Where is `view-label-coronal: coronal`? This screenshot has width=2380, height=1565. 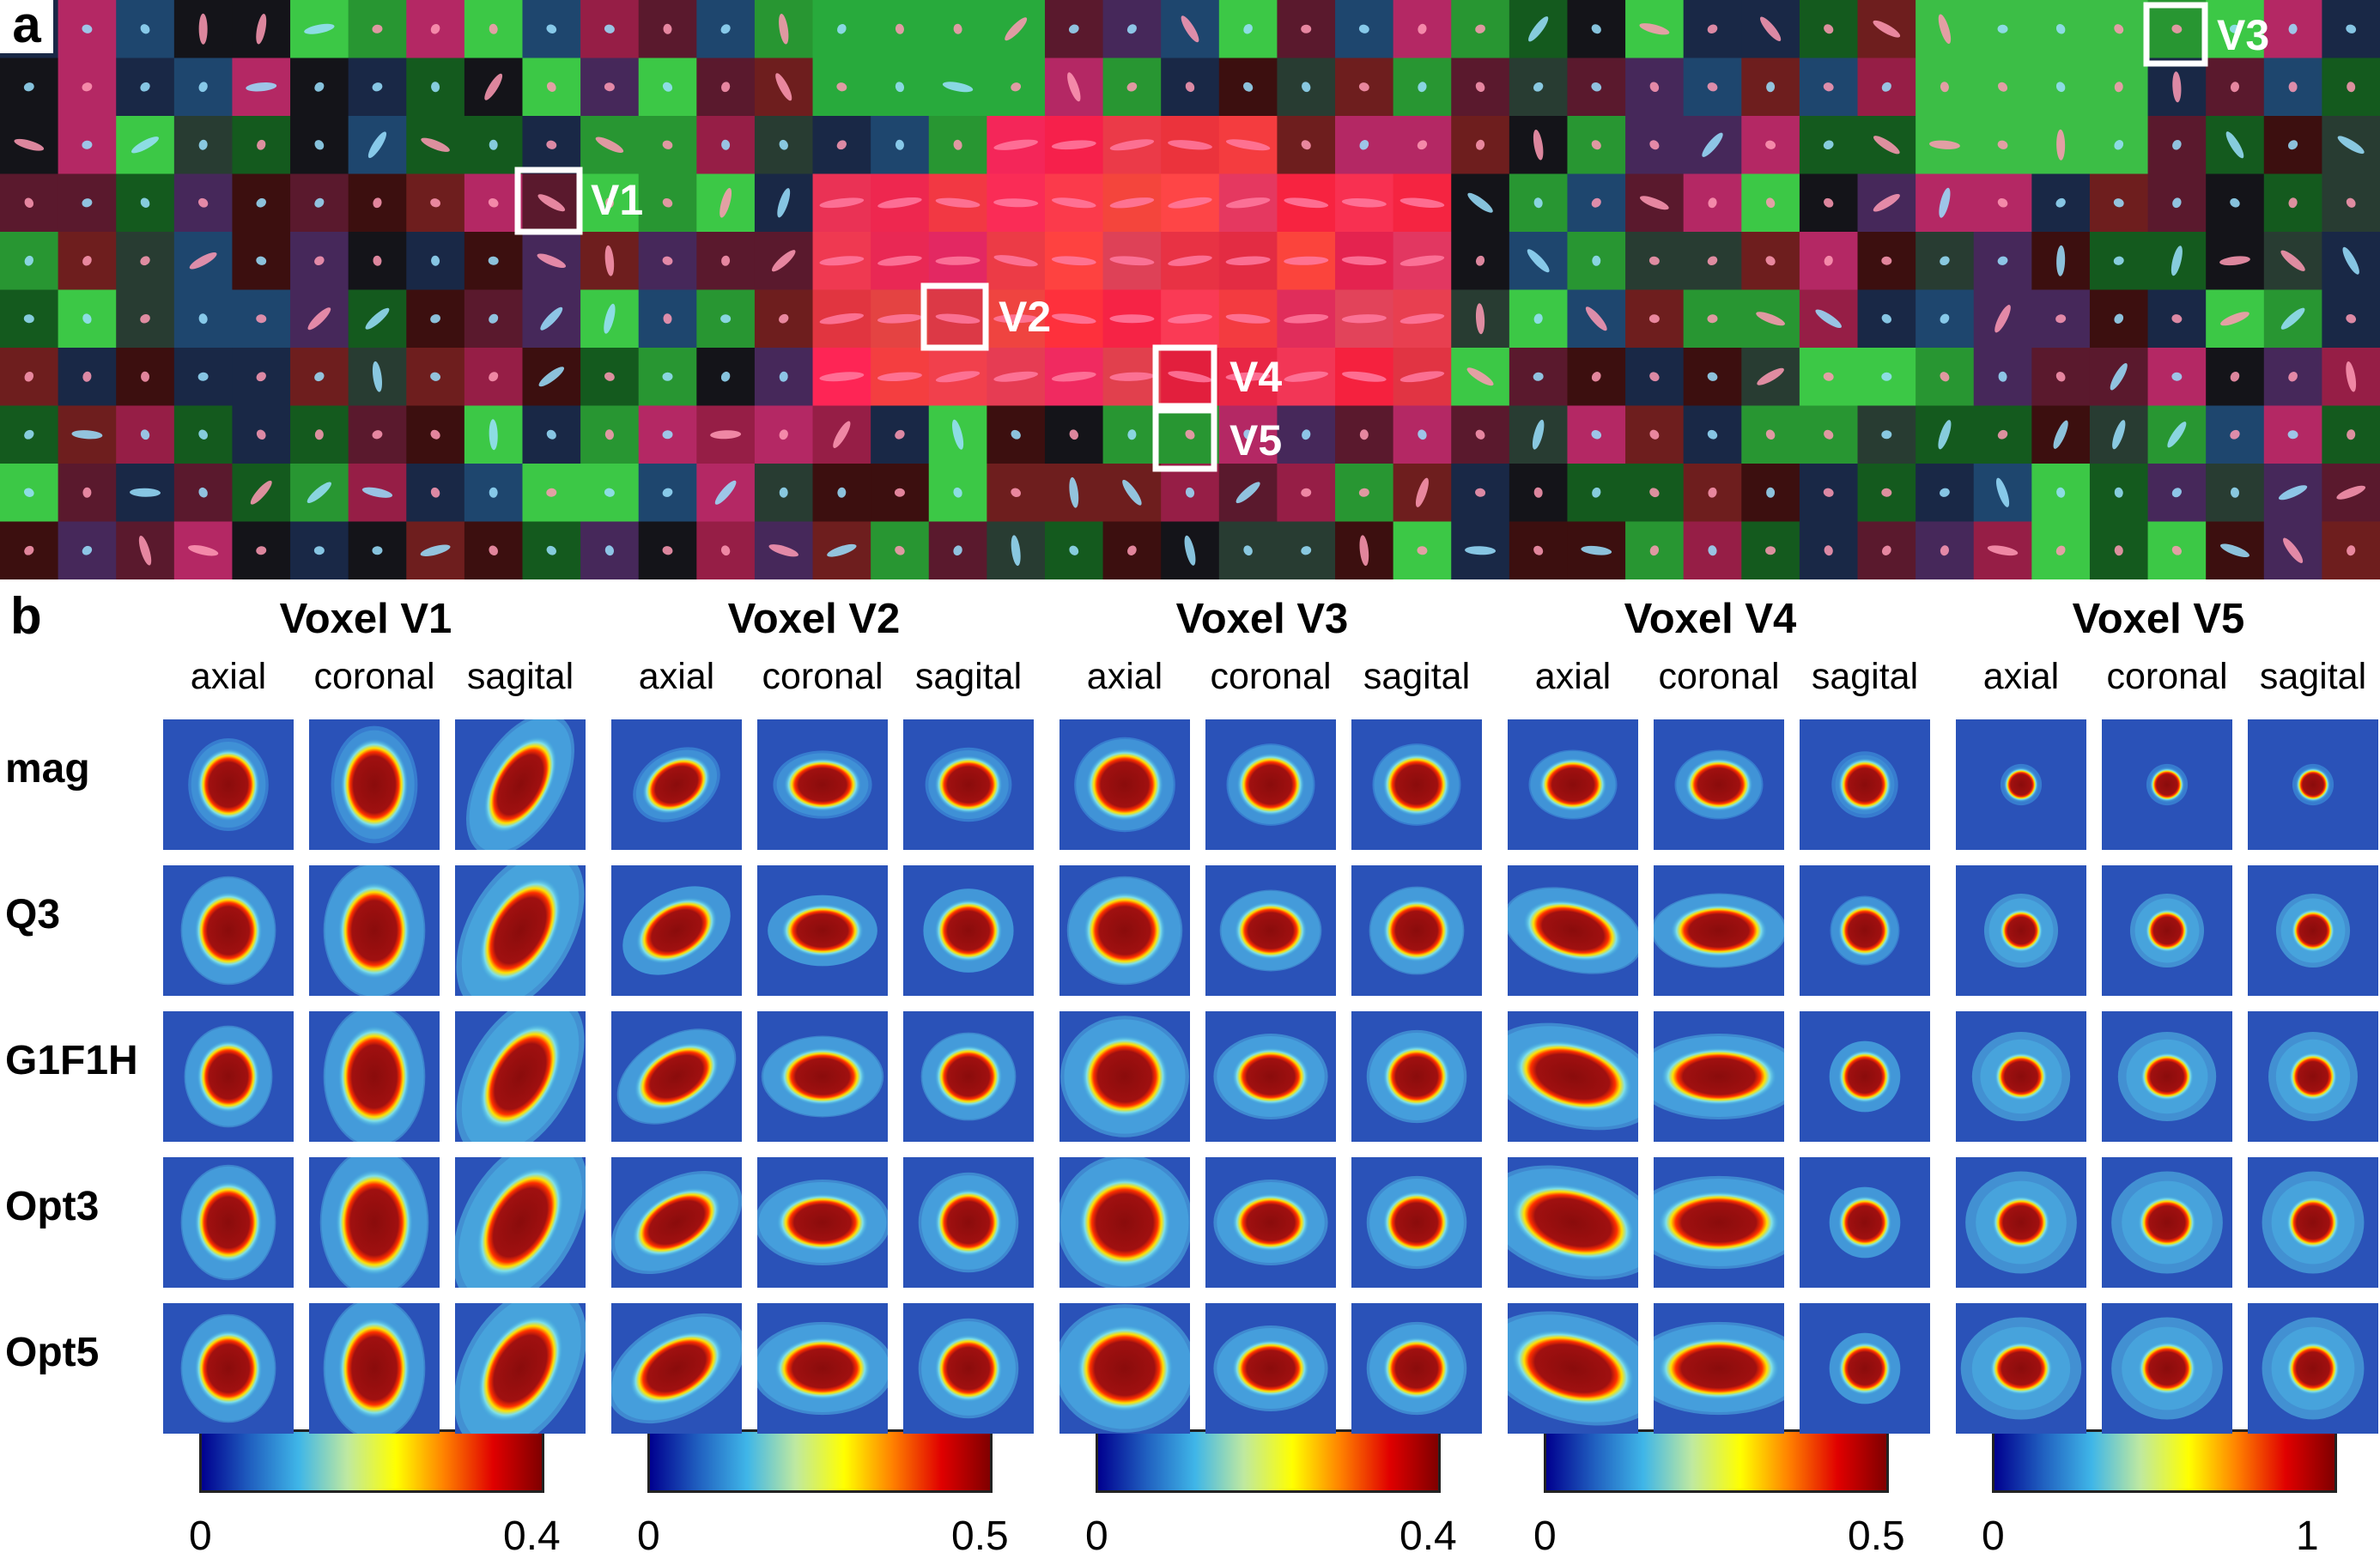 view-label-coronal: coronal is located at coordinates (374, 676).